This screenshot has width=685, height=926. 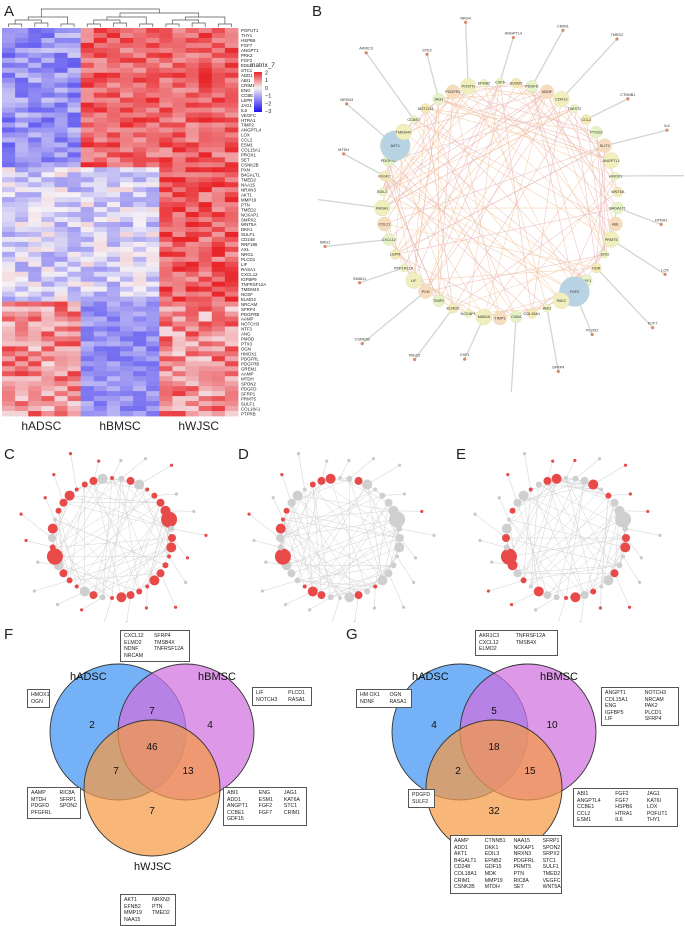 I want to click on gene-box-item: NOTCH3, so click(x=267, y=699).